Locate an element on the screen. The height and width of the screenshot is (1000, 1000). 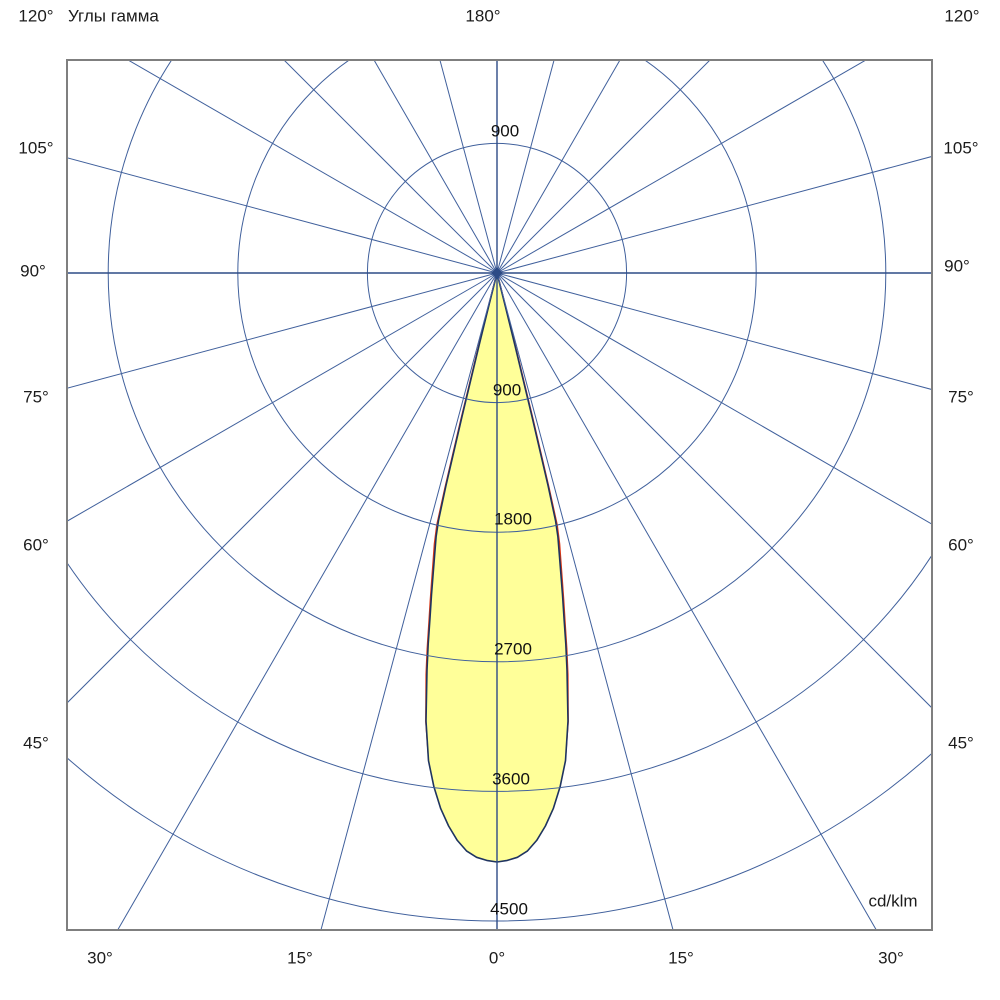
radial-label-2700: 2700 is located at coordinates (513, 649).